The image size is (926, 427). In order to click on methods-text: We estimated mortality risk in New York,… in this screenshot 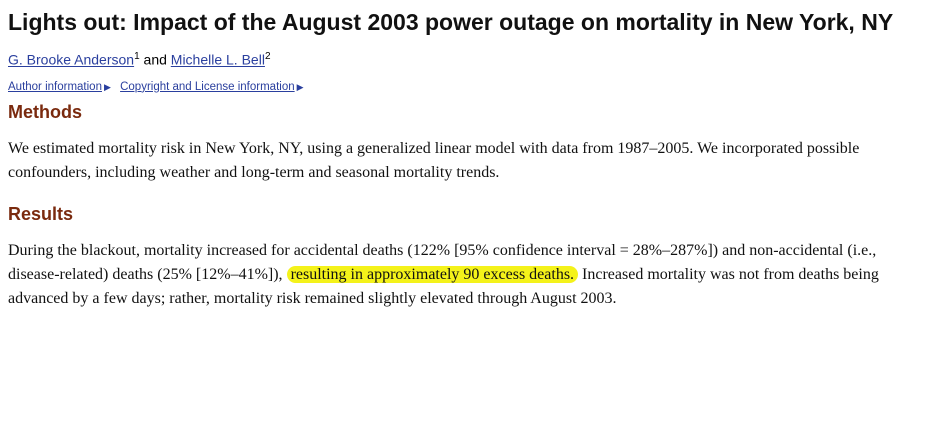, I will do `click(434, 160)`.